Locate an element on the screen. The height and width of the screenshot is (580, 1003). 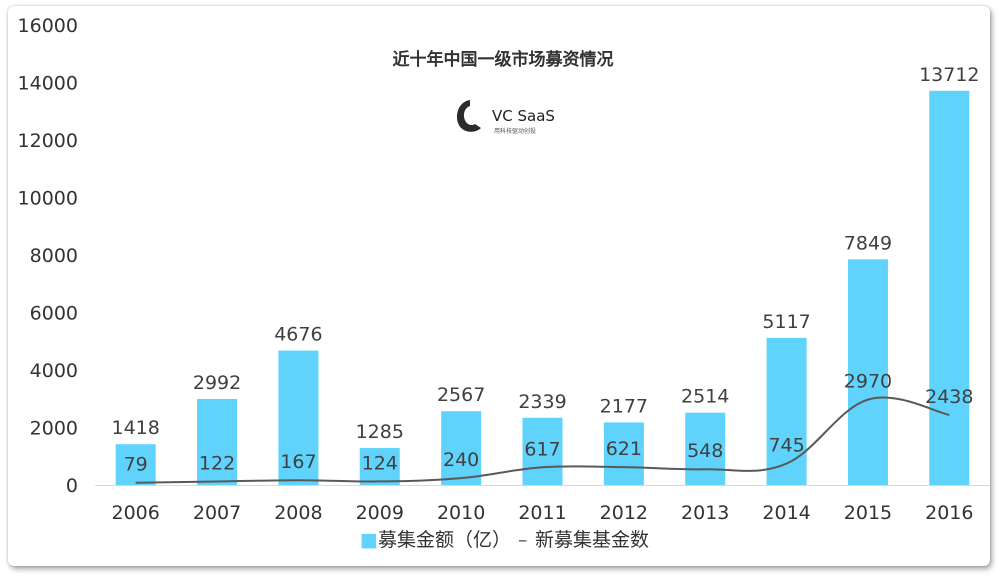
x-tick-label: 2013 is located at coordinates (705, 513).